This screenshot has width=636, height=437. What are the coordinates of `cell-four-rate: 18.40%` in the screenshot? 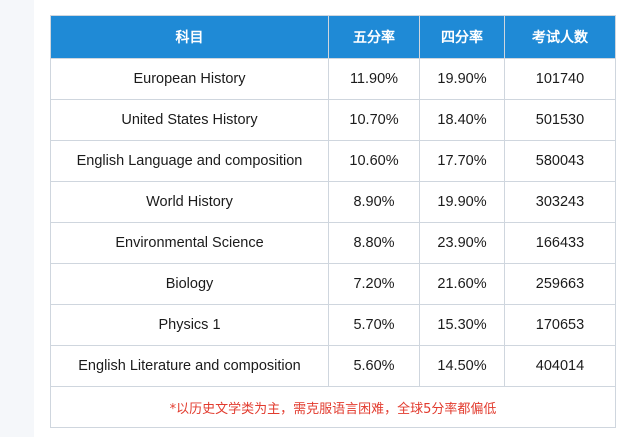 It's located at (462, 120).